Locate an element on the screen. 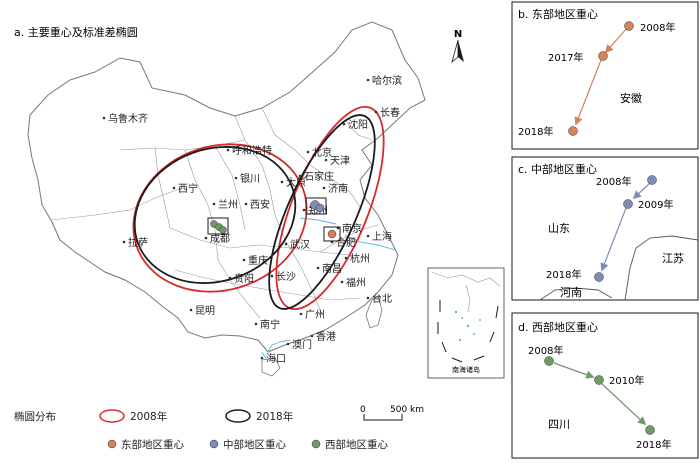 This screenshot has height=464, width=700. panel-b-region: 安徽 is located at coordinates (631, 98).